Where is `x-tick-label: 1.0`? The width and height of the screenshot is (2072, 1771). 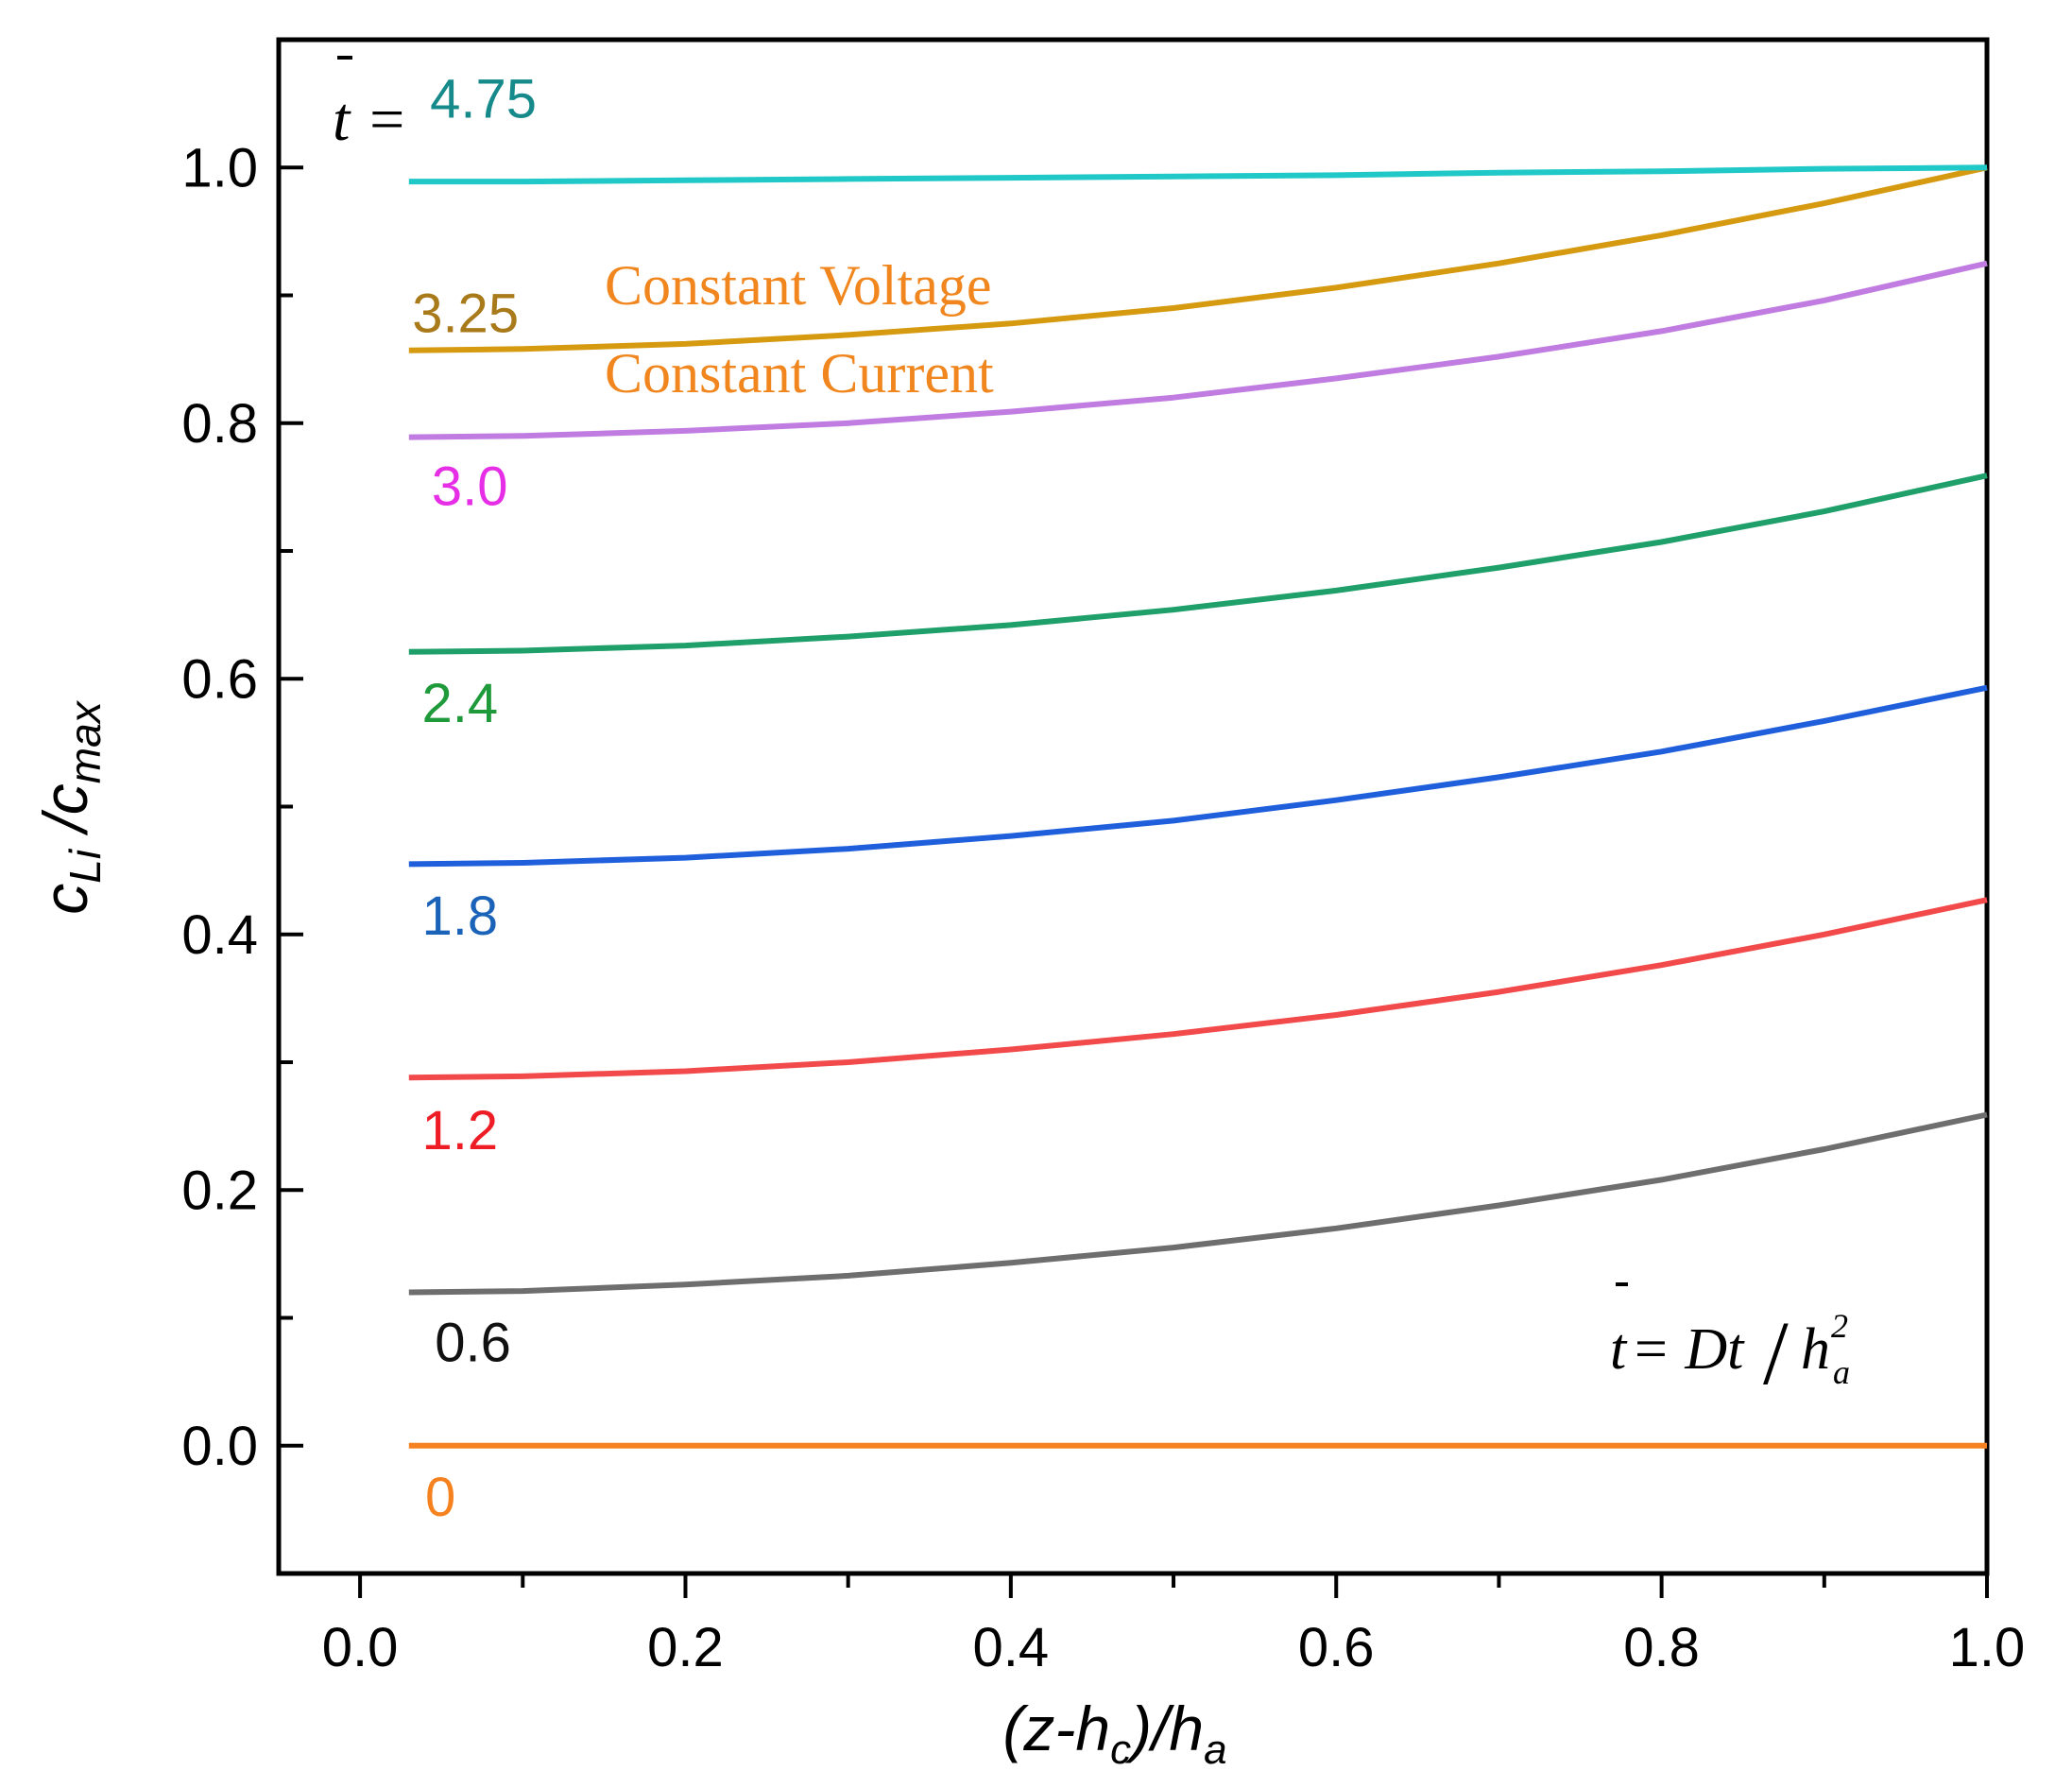
x-tick-label: 1.0 is located at coordinates (1987, 1647).